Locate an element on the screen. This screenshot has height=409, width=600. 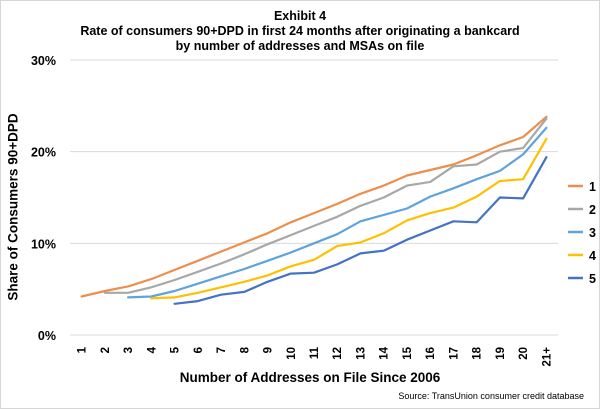
x-tick-label: 5 is located at coordinates (176, 349).